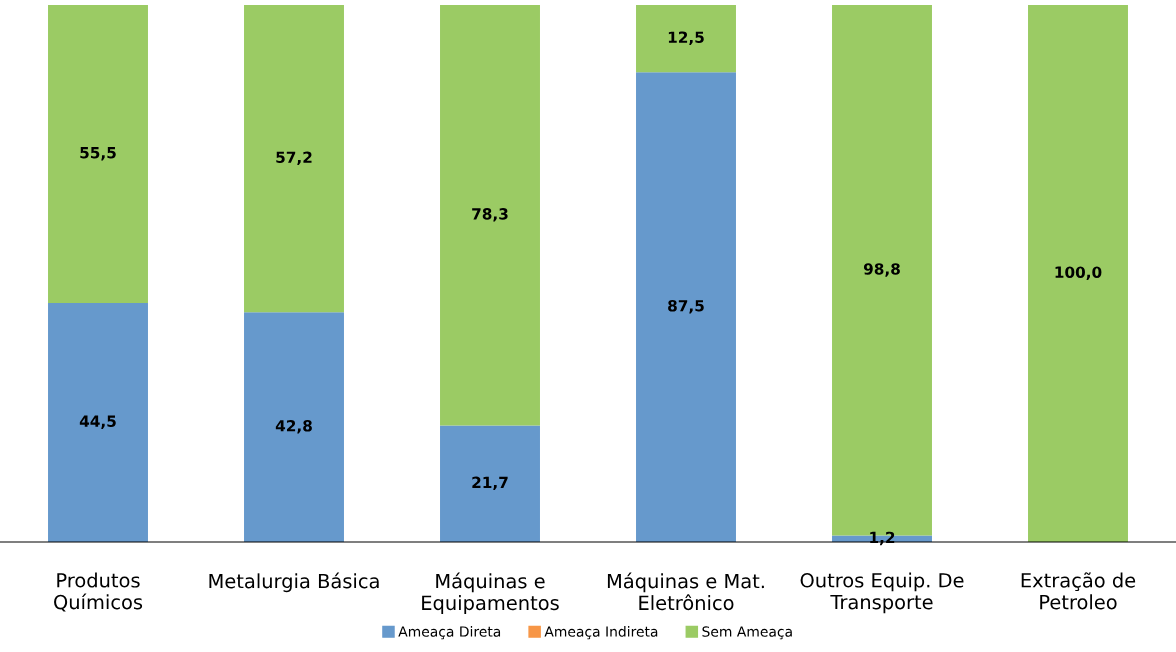 Image resolution: width=1176 pixels, height=652 pixels. I want to click on data-label: 42,8, so click(293, 426).